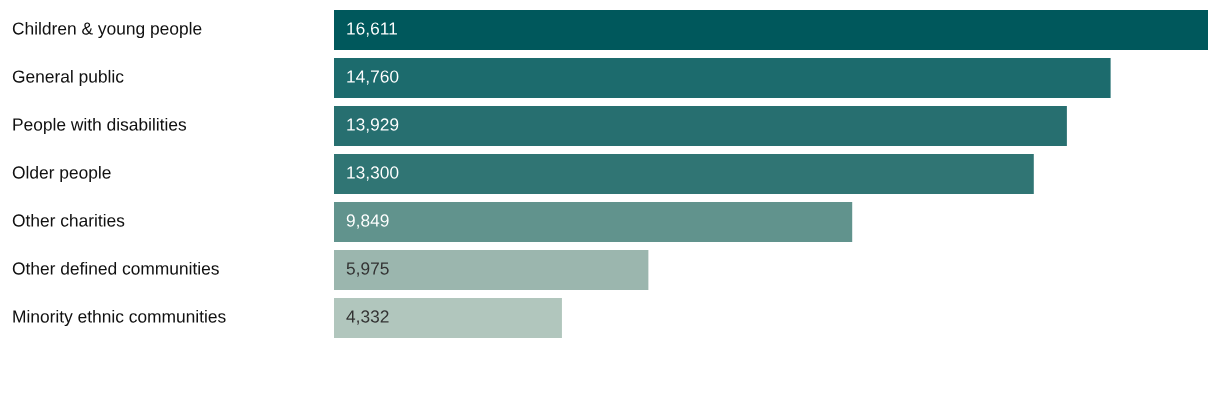 The height and width of the screenshot is (414, 1220). What do you see at coordinates (115, 268) in the screenshot?
I see `y-tick-label: Other defined communities` at bounding box center [115, 268].